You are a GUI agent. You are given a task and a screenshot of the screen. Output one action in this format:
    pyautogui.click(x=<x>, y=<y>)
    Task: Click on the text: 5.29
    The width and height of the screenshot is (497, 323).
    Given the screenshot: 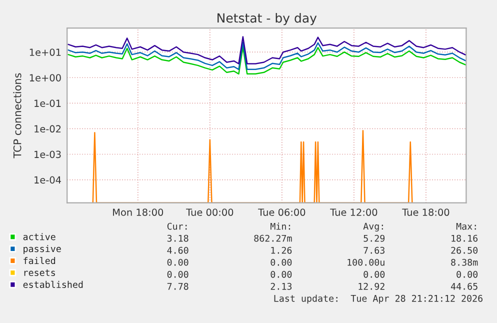 What is the action you would take?
    pyautogui.click(x=374, y=238)
    